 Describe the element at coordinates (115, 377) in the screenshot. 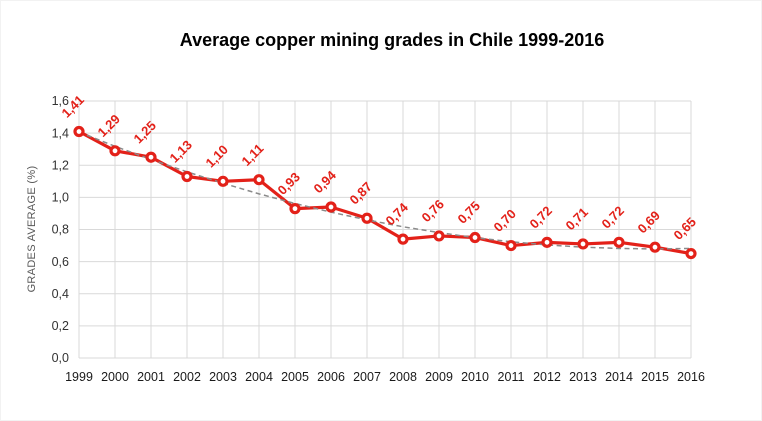

I see `x-tick-label: 2000` at that location.